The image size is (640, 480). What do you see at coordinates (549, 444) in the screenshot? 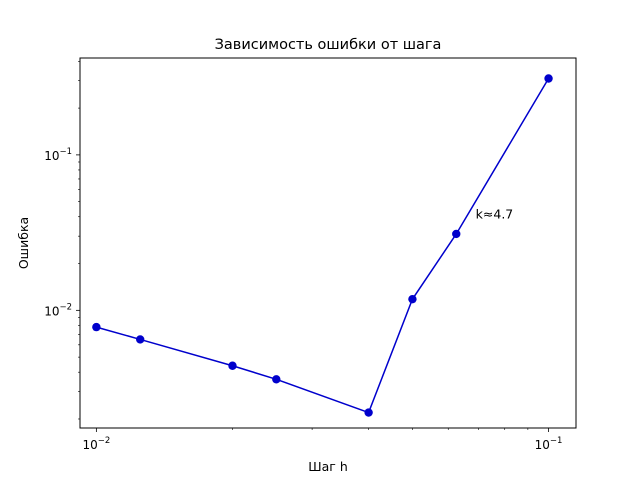
I see `x-tick-label: 10⁻¹` at bounding box center [549, 444].